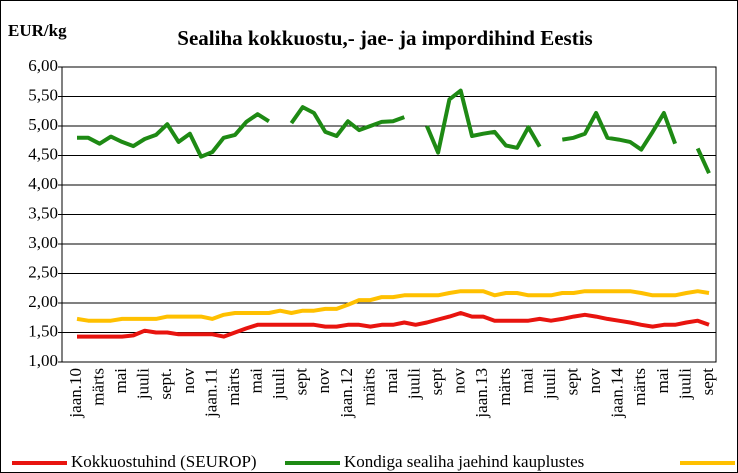  What do you see at coordinates (43, 271) in the screenshot?
I see `y-tick-label: 2,50` at bounding box center [43, 271].